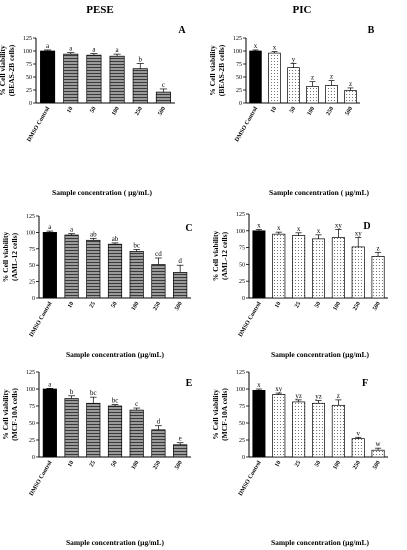 This screenshot has height=550, width=407. Describe the element at coordinates (158, 254) in the screenshot. I see `significance-label: cd` at that location.